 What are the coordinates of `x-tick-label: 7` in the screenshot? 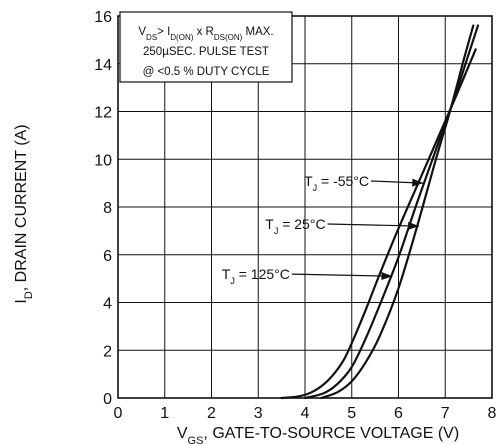 It's located at (445, 413).